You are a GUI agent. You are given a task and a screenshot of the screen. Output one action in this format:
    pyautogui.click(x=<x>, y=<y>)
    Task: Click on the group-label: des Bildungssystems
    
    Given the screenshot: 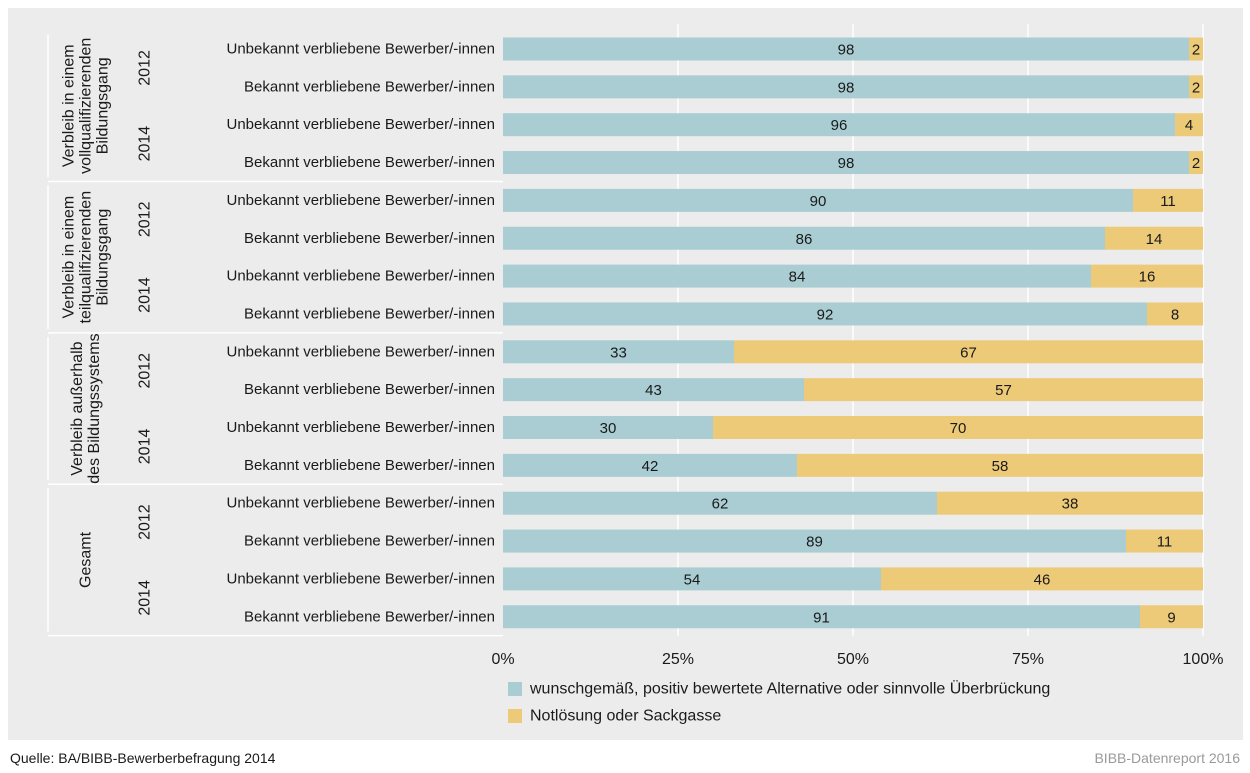 What is the action you would take?
    pyautogui.click(x=94, y=408)
    